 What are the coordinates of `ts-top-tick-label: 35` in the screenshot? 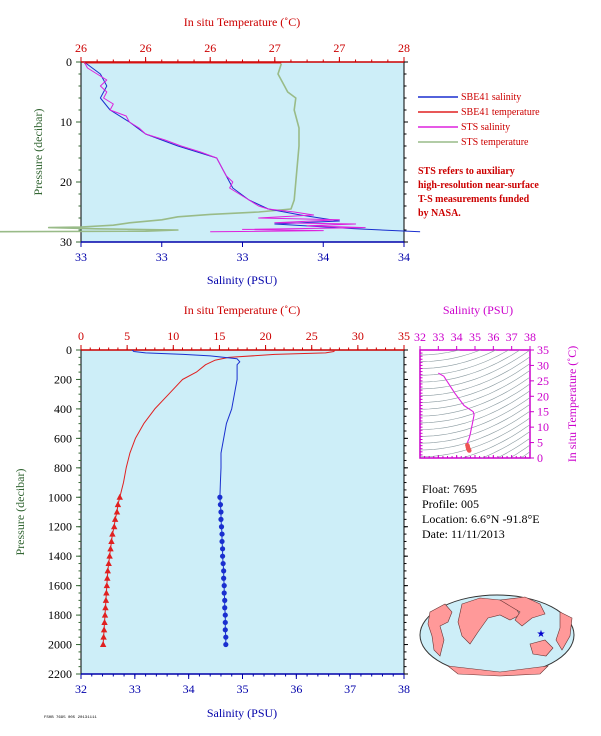 It's located at (475, 337).